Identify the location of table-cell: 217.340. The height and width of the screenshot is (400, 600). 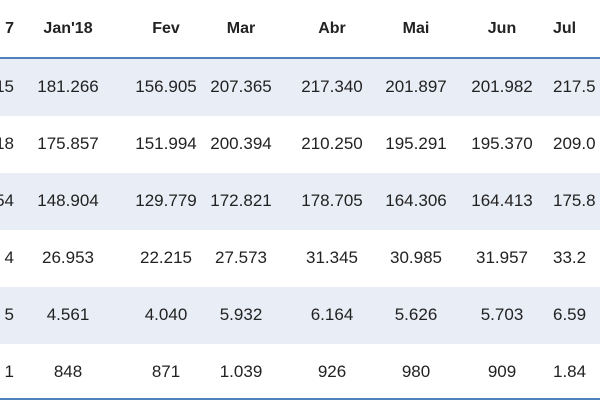
(332, 86).